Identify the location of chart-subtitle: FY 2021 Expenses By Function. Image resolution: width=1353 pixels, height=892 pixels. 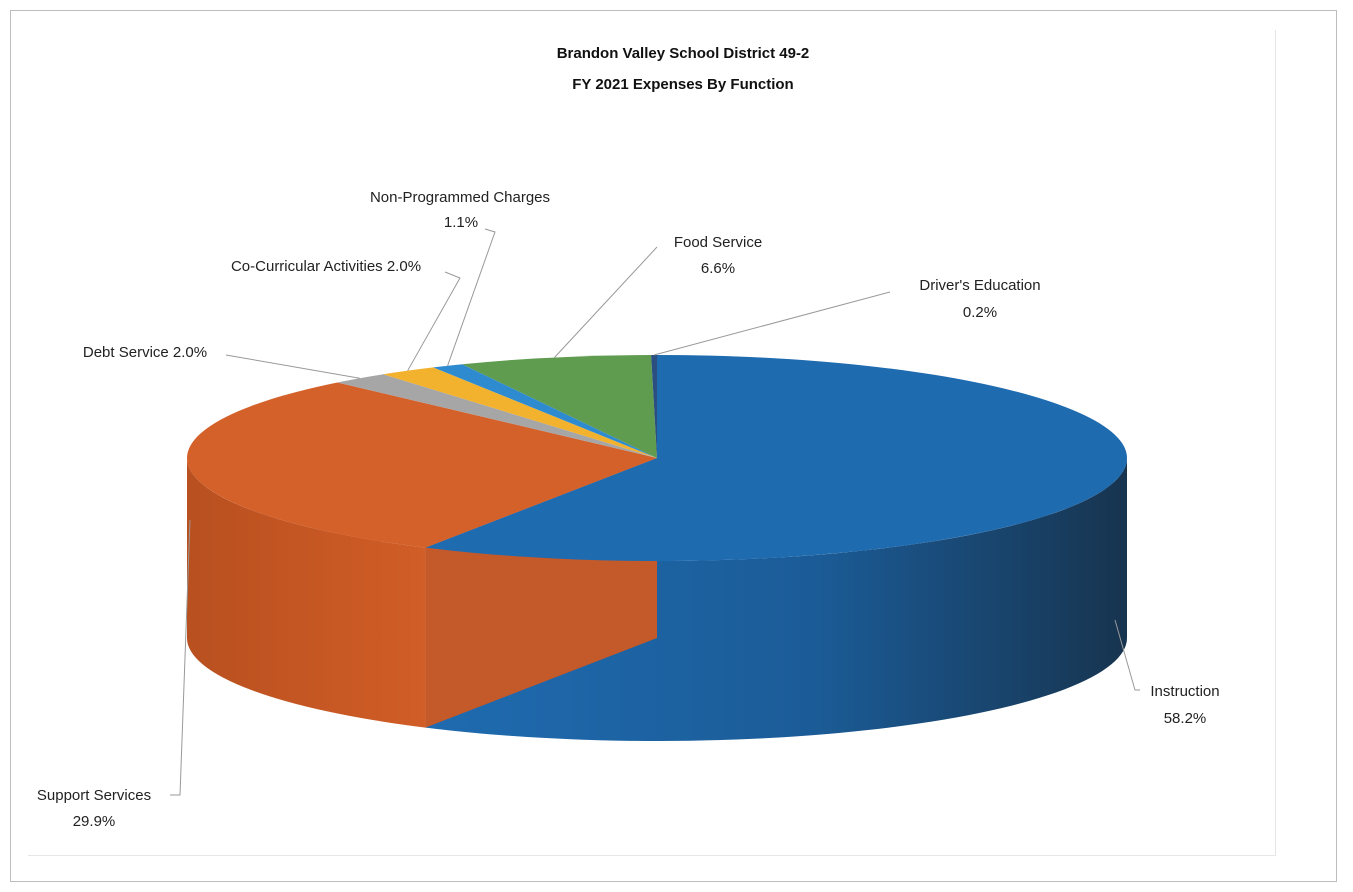
(682, 84).